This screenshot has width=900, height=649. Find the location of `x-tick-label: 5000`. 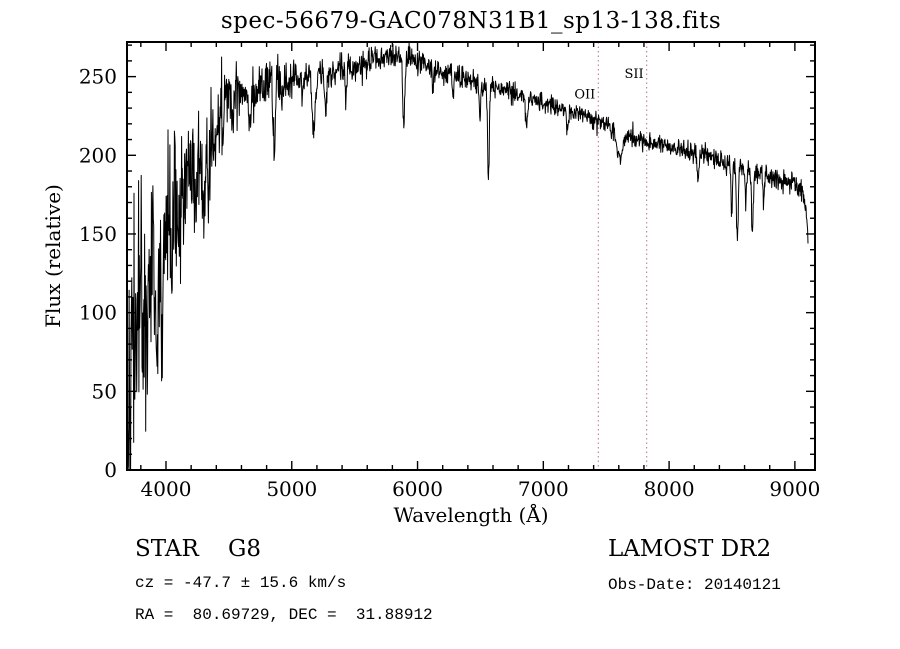

x-tick-label: 5000 is located at coordinates (291, 489).